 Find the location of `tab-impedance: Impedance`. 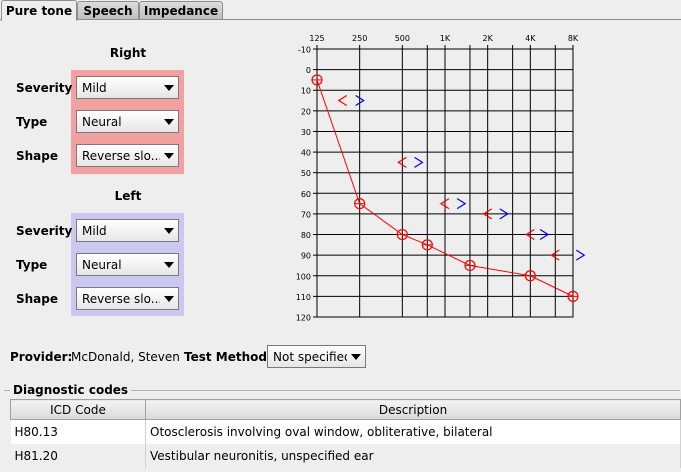

tab-impedance: Impedance is located at coordinates (181, 10).